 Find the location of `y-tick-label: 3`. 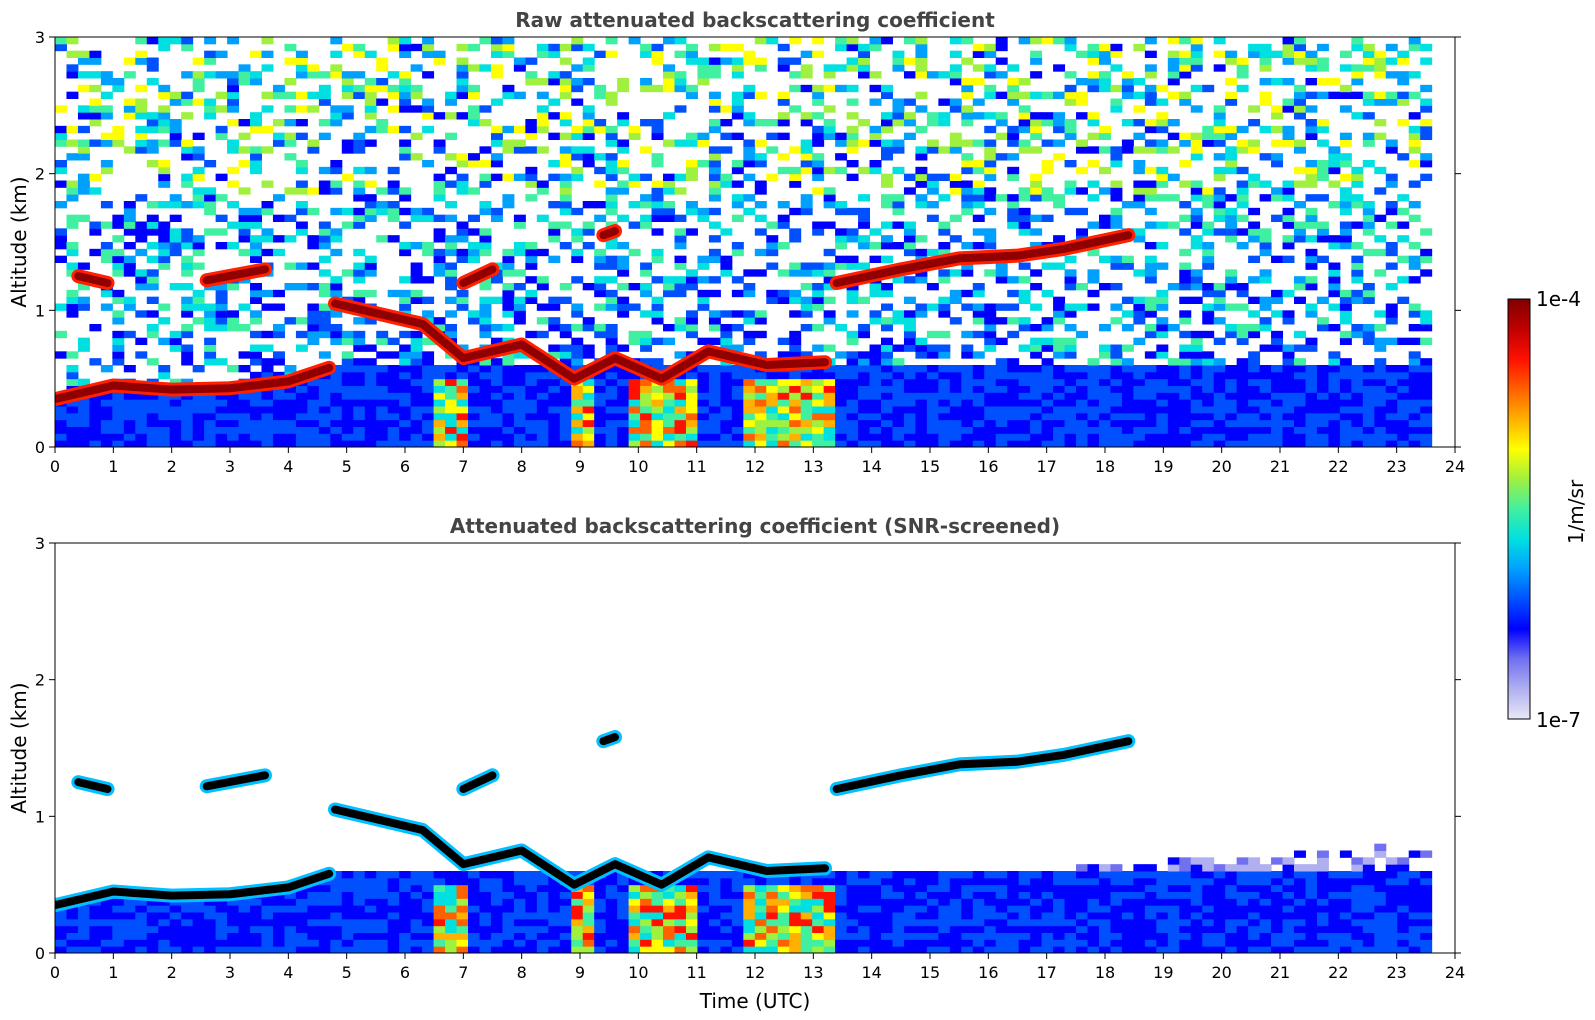

y-tick-label: 3 is located at coordinates (40, 37).